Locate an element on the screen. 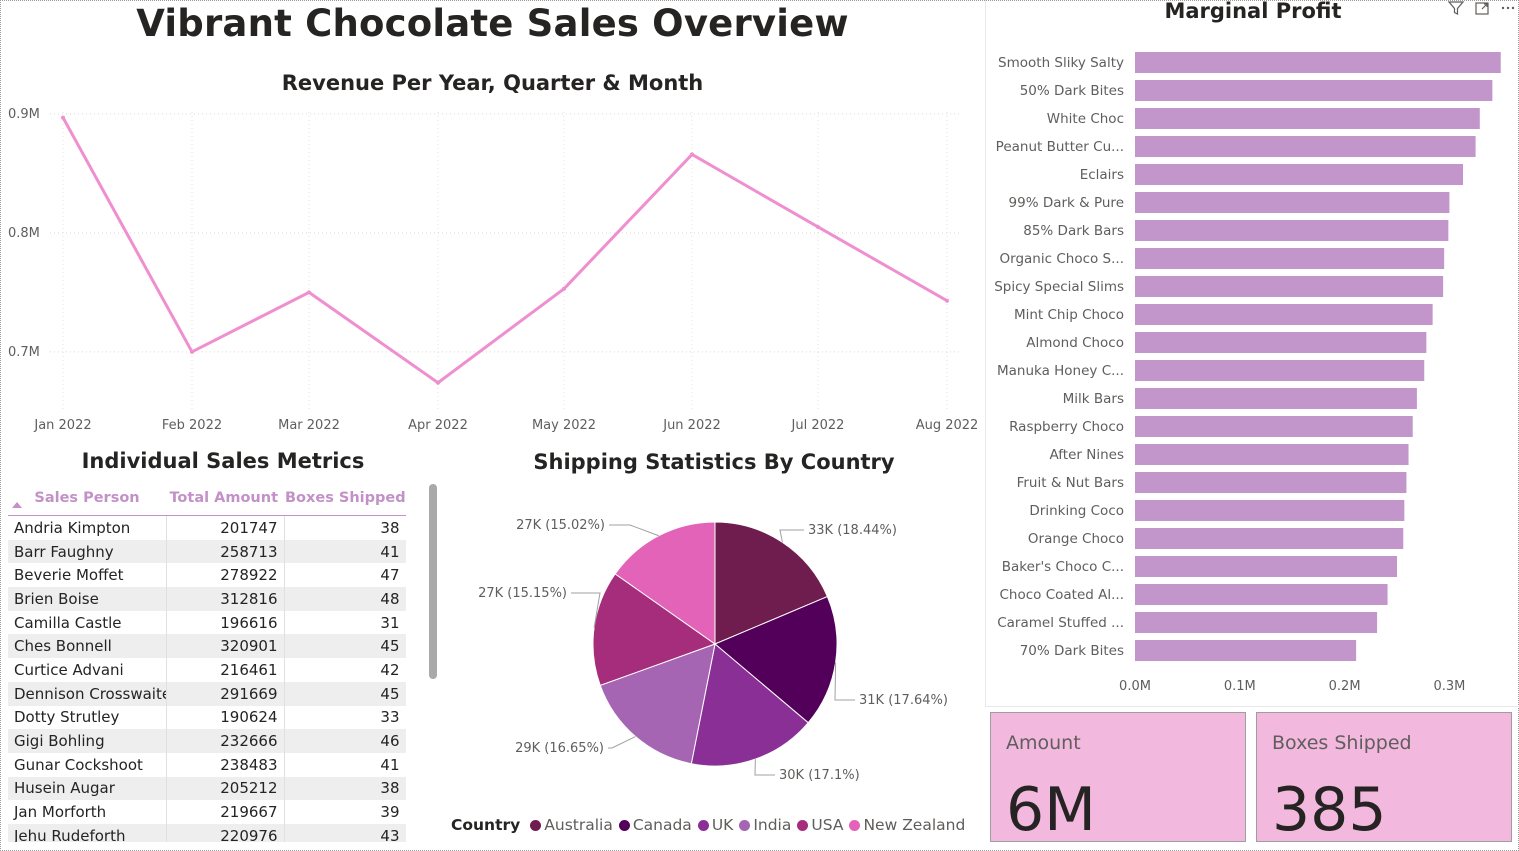 This screenshot has width=1519, height=851. table-row: Gigi Bohling 232666 46 is located at coordinates (207, 741).